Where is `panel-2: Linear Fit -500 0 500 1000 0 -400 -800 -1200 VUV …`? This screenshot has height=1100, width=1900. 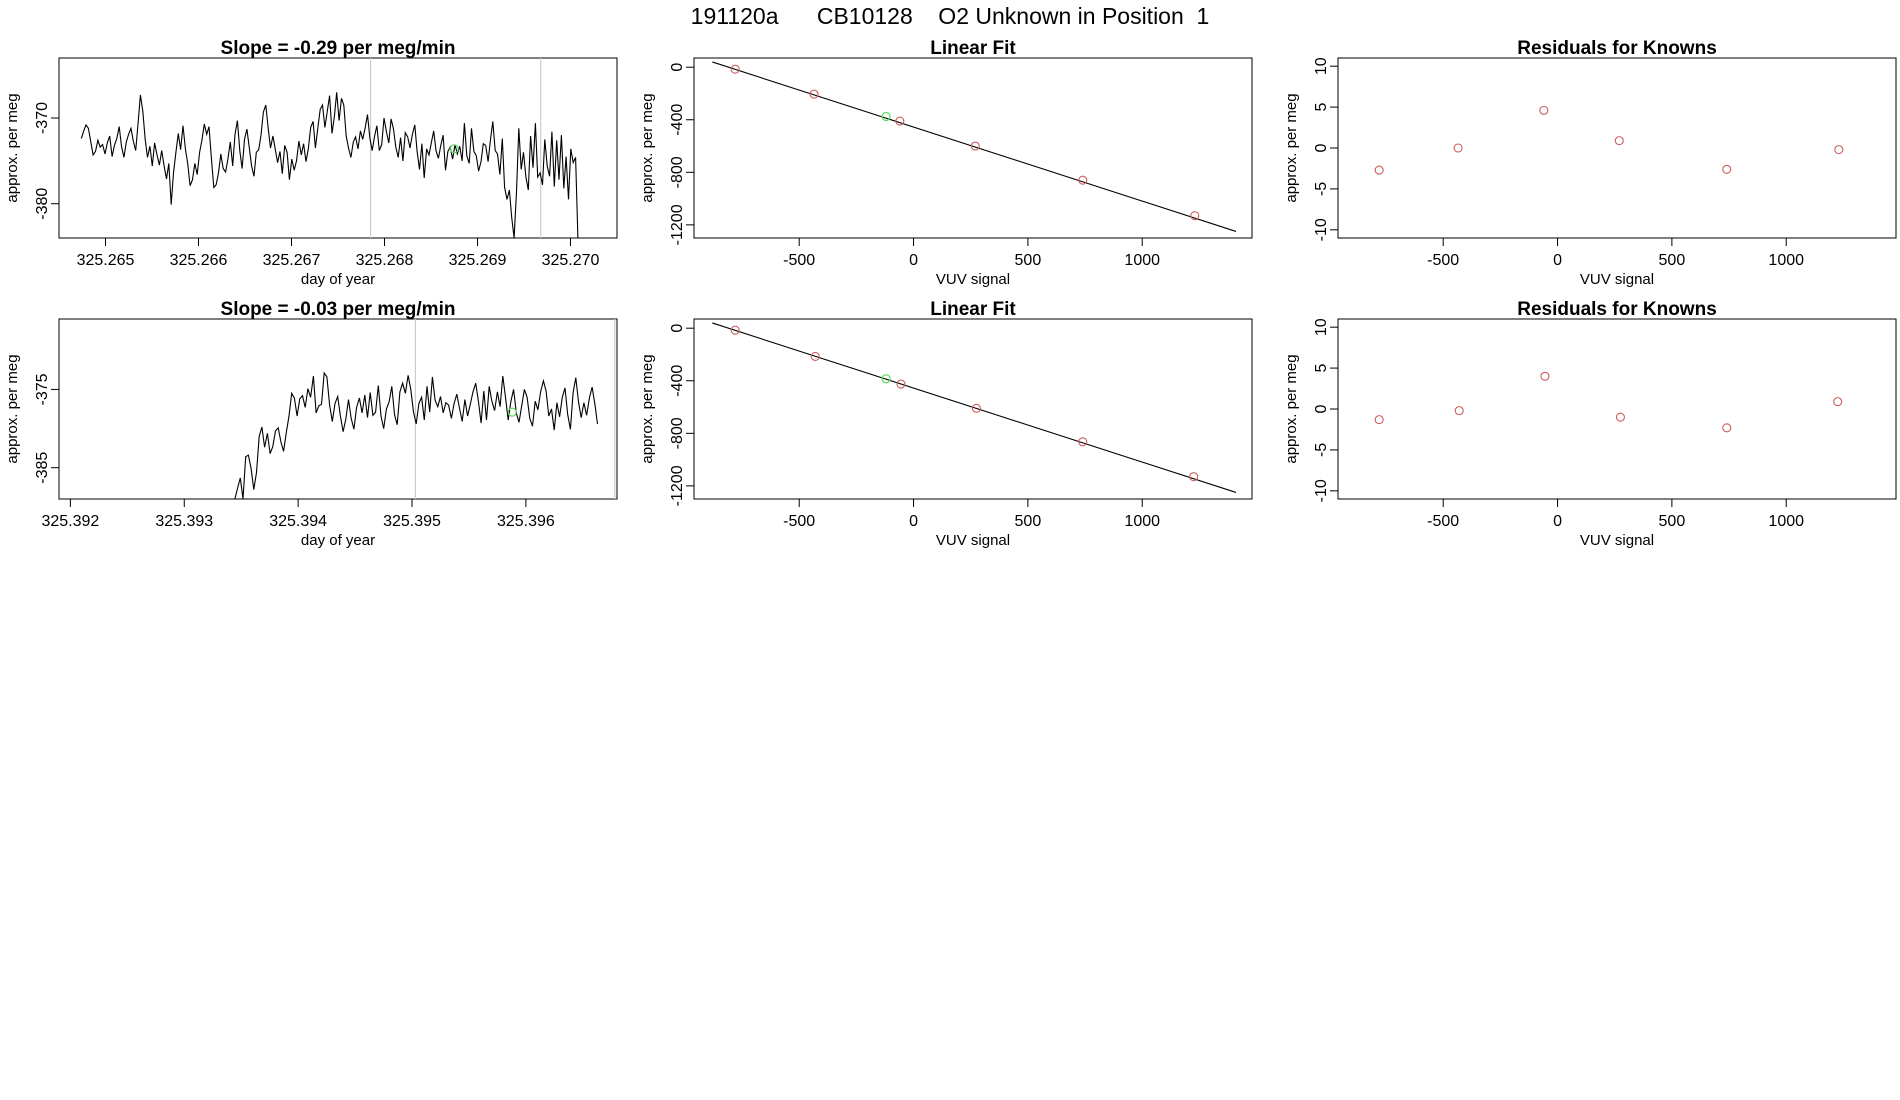 panel-2: Linear Fit -500 0 500 1000 0 -400 -800 -1200 VUV … is located at coordinates (946, 163).